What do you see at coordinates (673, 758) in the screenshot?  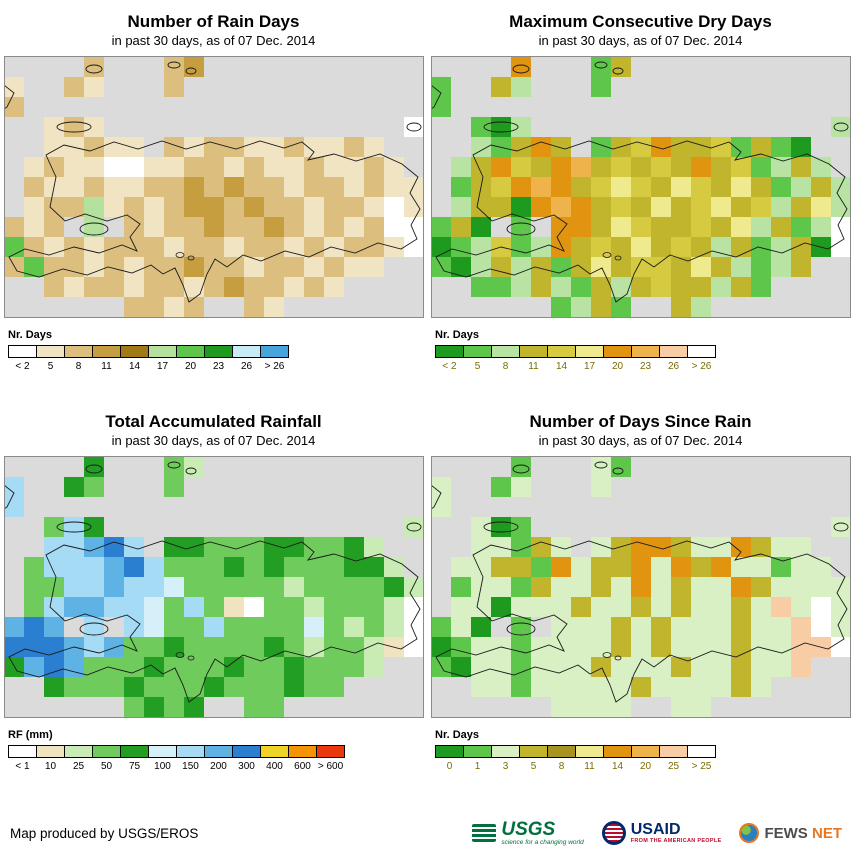 I see `legend-class: 25` at bounding box center [673, 758].